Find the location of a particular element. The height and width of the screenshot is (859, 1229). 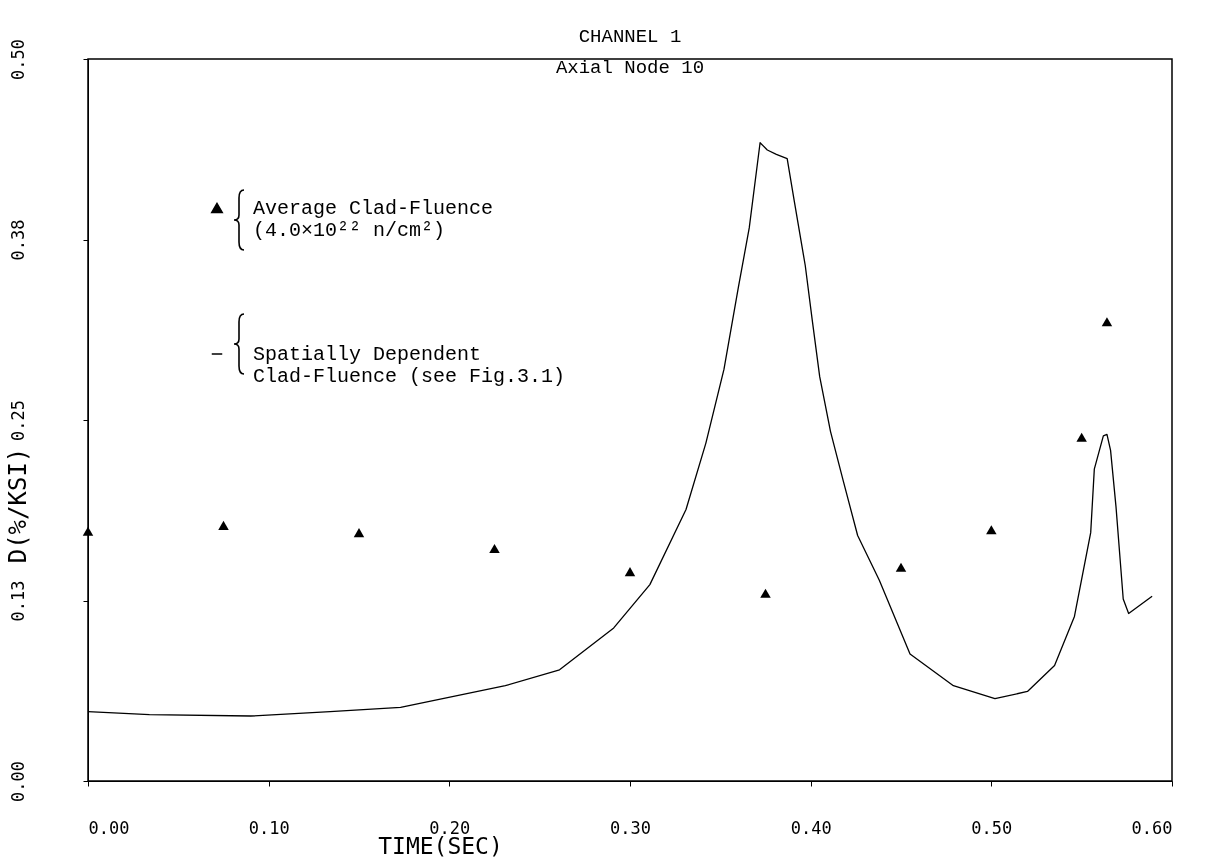

y-axis-title: D(%/KSI) is located at coordinates (17, 505).